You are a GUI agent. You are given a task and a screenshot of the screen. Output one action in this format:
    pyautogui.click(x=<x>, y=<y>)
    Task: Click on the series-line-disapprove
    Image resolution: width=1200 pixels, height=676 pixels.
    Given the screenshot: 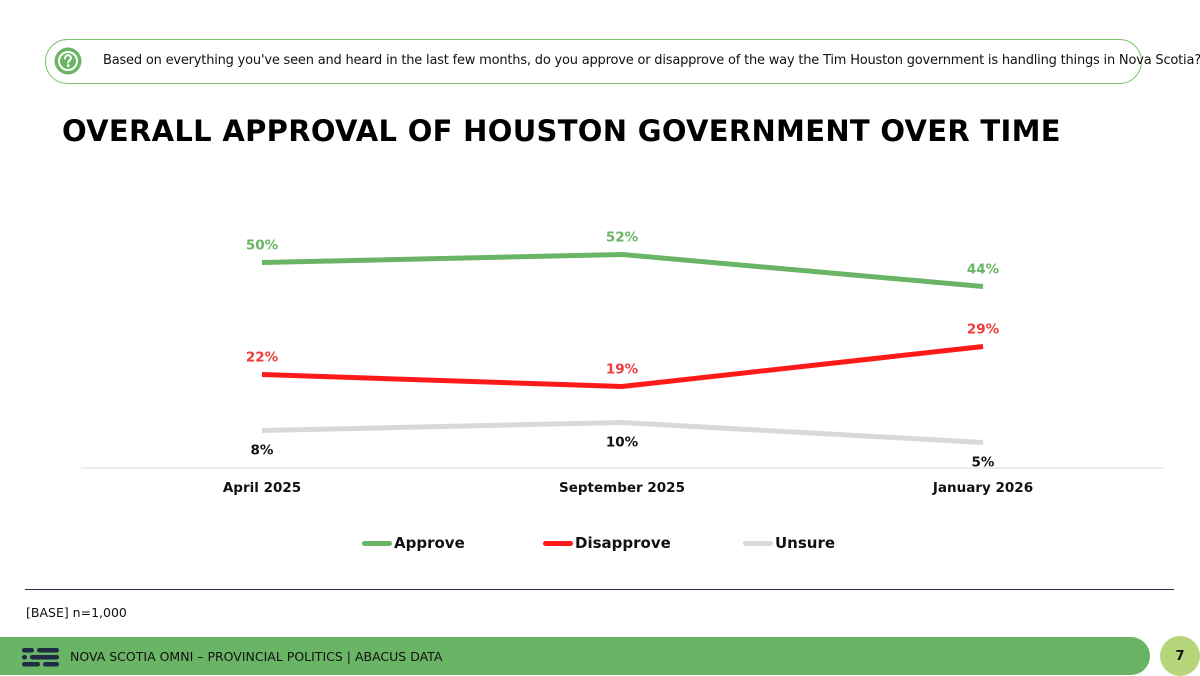 What is the action you would take?
    pyautogui.click(x=622, y=366)
    